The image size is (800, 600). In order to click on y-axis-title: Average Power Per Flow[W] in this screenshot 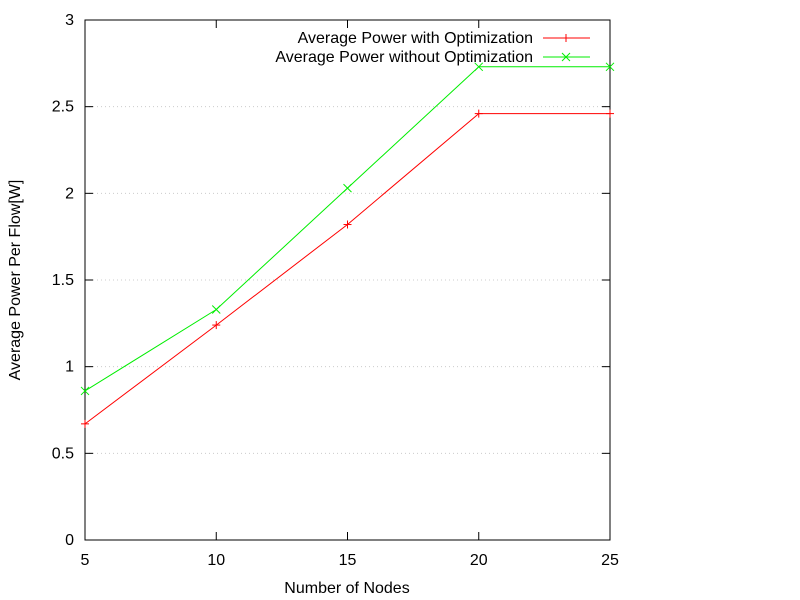, I will do `click(15, 280)`.